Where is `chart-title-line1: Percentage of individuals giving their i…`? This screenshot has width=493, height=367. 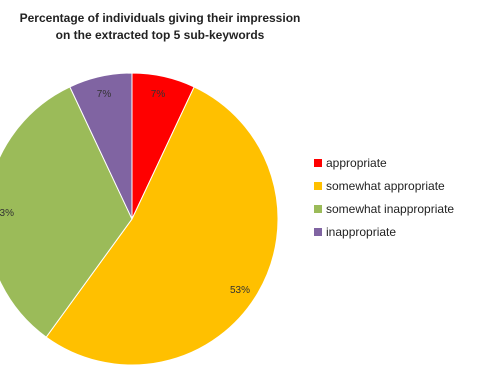
chart-title-line1: Percentage of individuals giving their i… is located at coordinates (160, 18).